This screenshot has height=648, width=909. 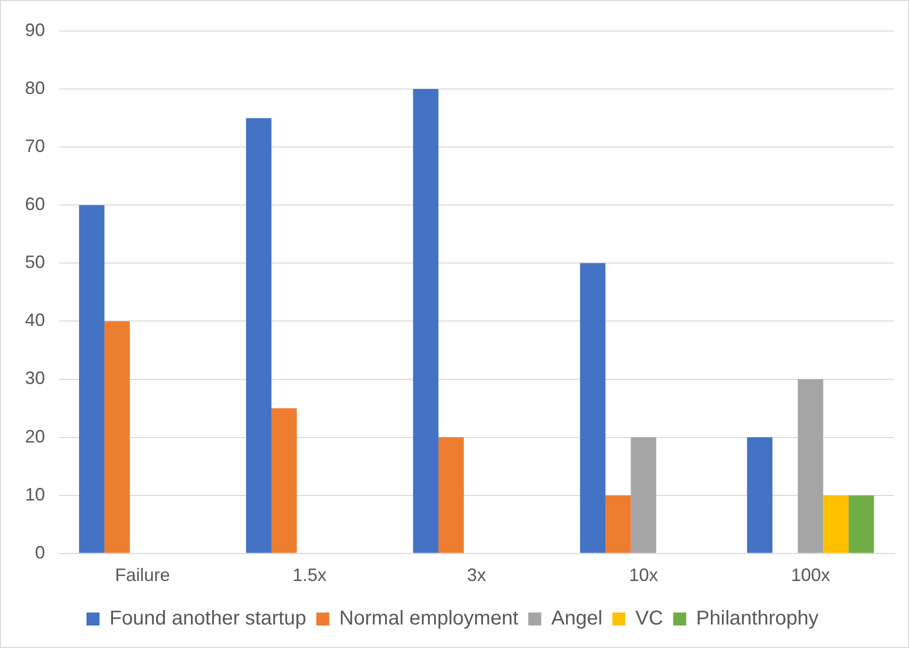 I want to click on y-tick-label: 90, so click(x=35, y=30).